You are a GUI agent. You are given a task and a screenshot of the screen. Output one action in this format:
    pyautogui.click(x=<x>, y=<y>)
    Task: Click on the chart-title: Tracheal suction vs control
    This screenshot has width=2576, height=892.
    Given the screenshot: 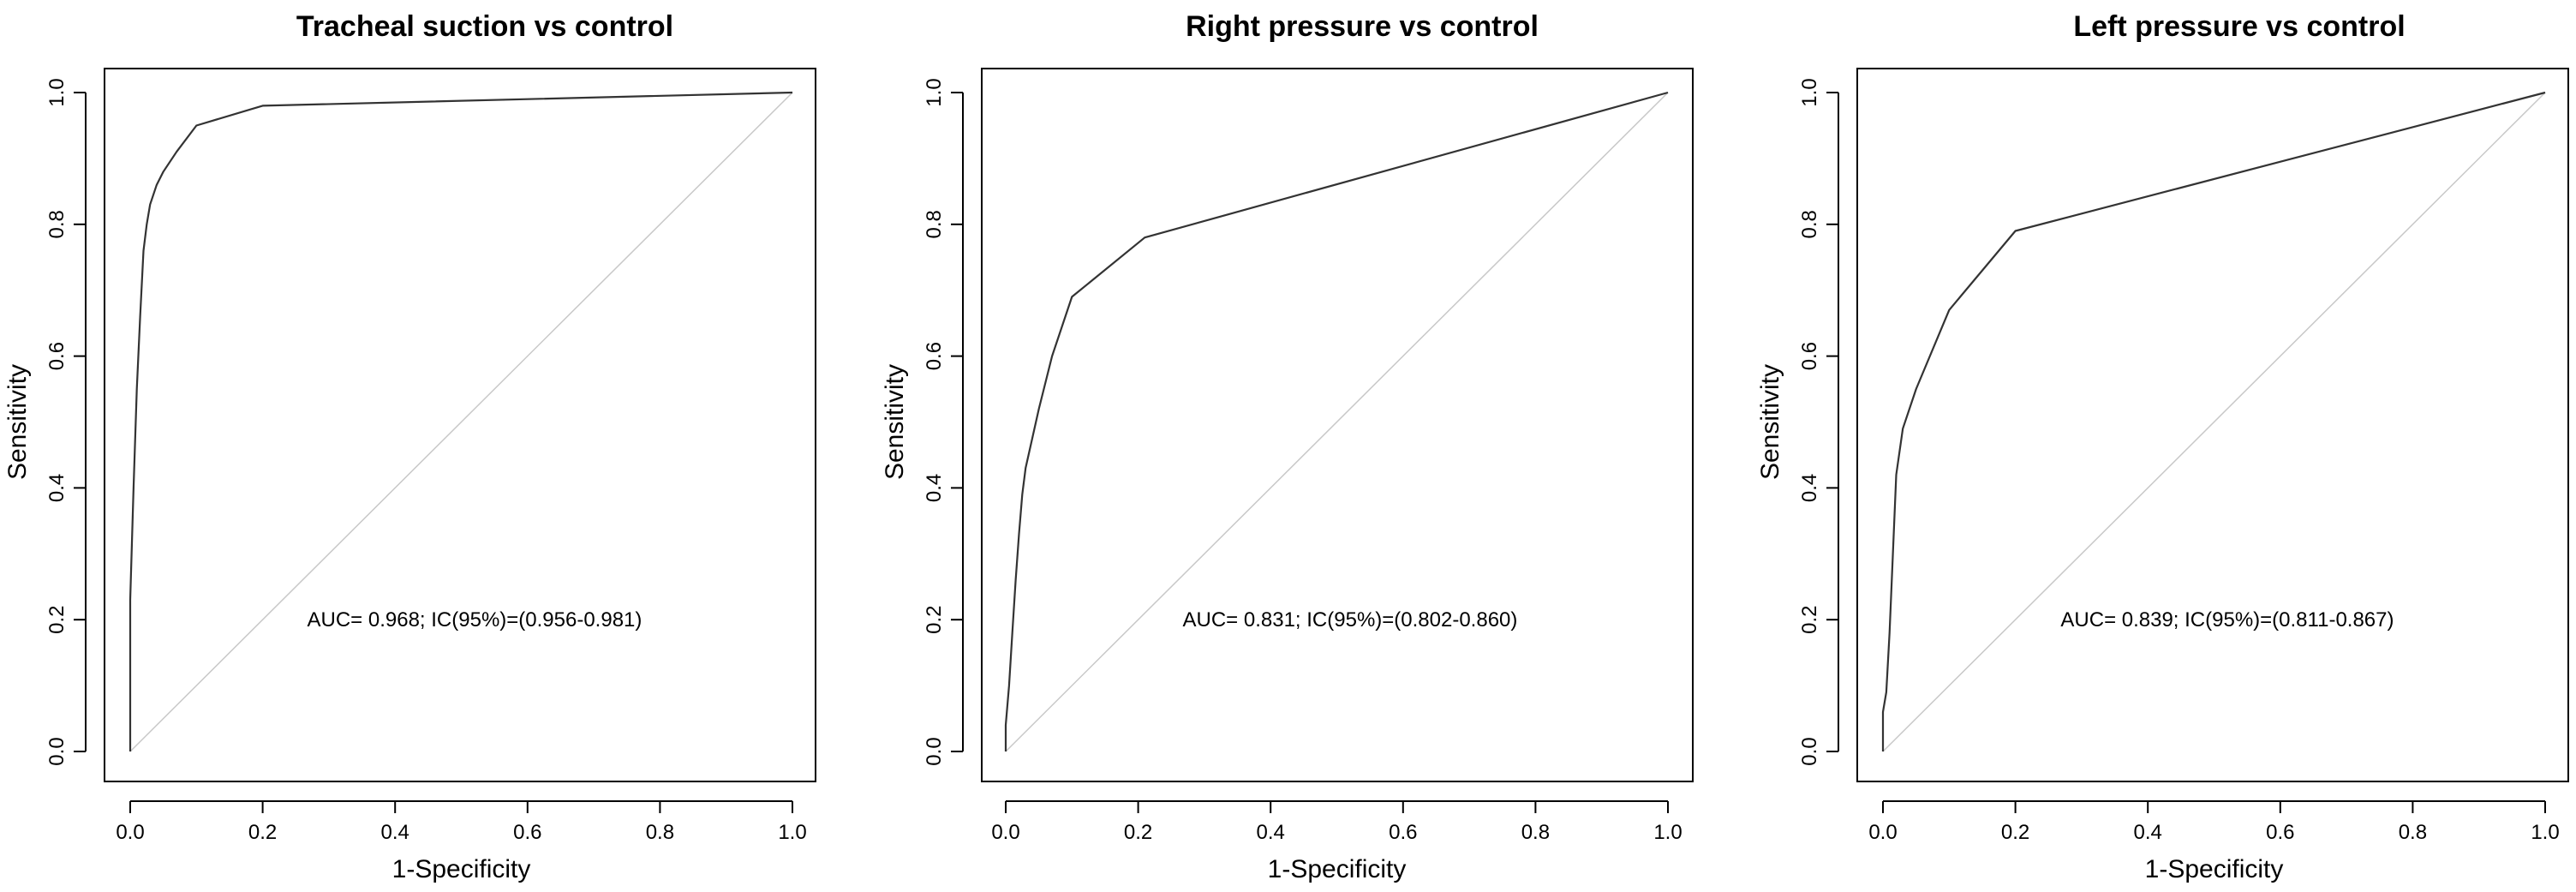 What is the action you would take?
    pyautogui.click(x=484, y=26)
    